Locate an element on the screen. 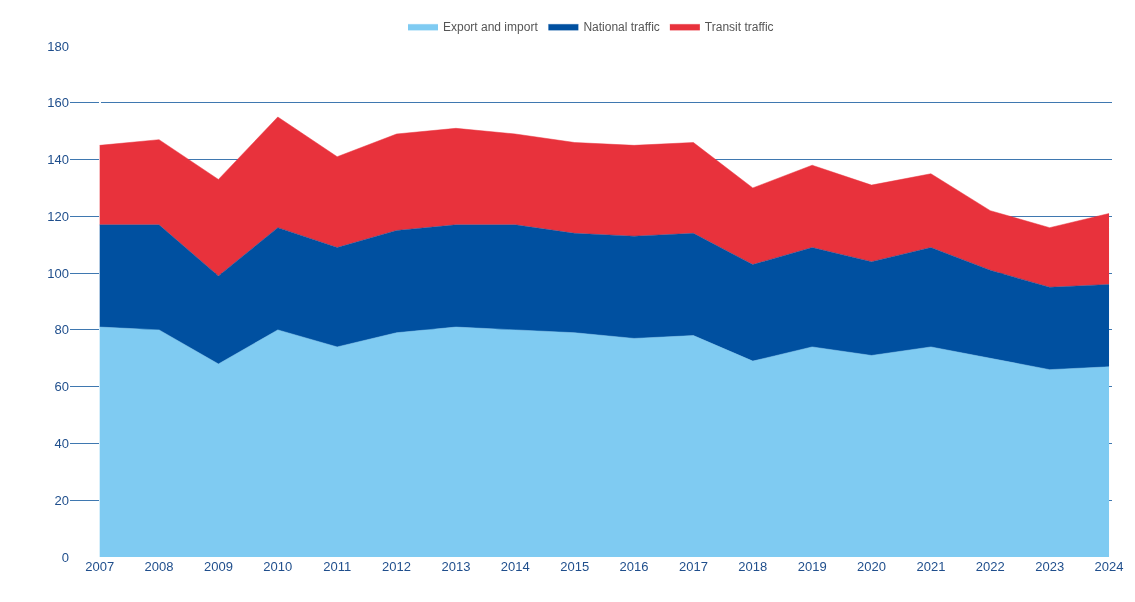 The height and width of the screenshot is (602, 1135). legend-label: Transit traffic is located at coordinates (739, 27).